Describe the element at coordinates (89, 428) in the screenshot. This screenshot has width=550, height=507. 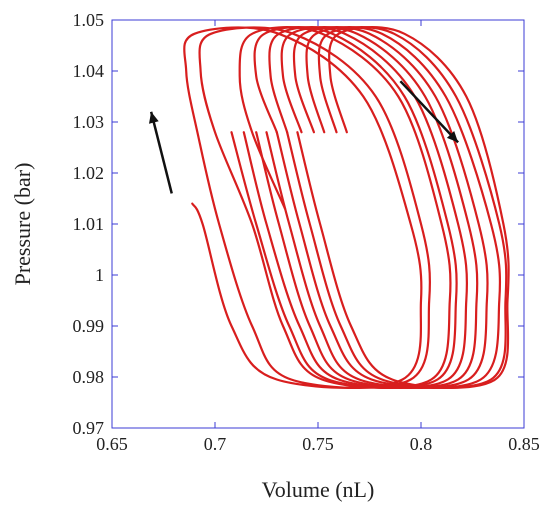
I see `y-tick-label: 0.97` at that location.